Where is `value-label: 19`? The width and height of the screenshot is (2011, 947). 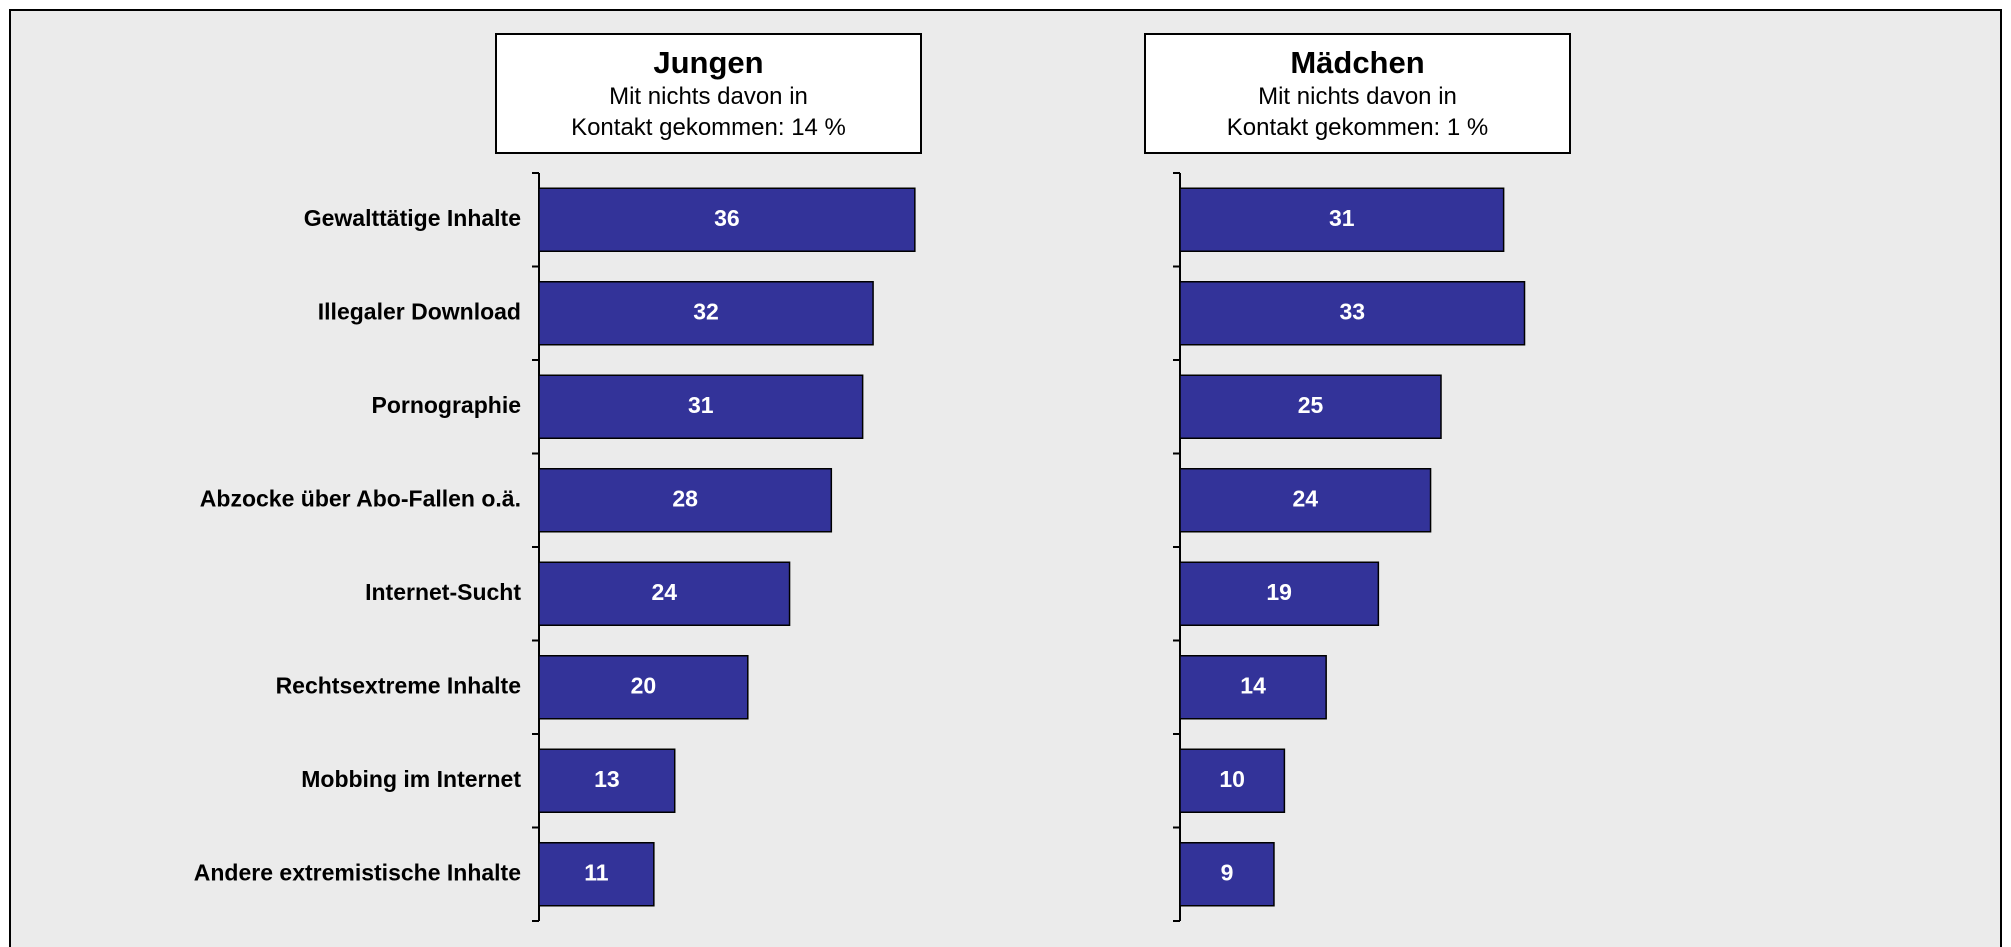 value-label: 19 is located at coordinates (1279, 592).